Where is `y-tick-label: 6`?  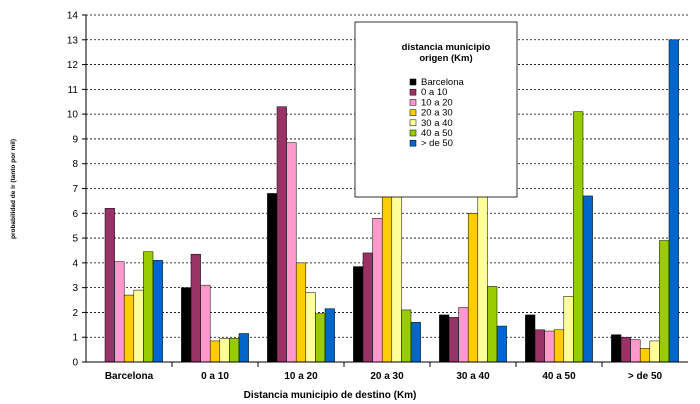 y-tick-label: 6 is located at coordinates (75, 214).